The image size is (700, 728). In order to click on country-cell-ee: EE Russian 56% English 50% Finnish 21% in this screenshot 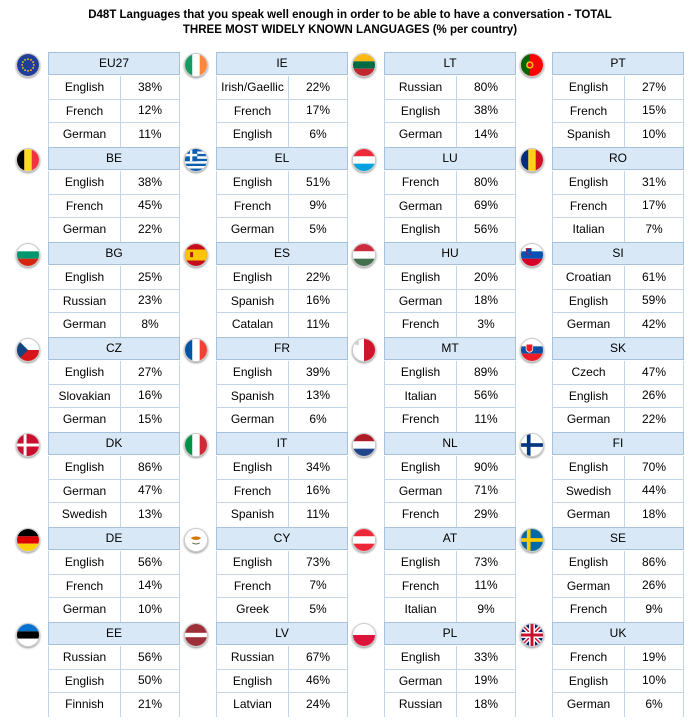, I will do `click(97, 669)`.